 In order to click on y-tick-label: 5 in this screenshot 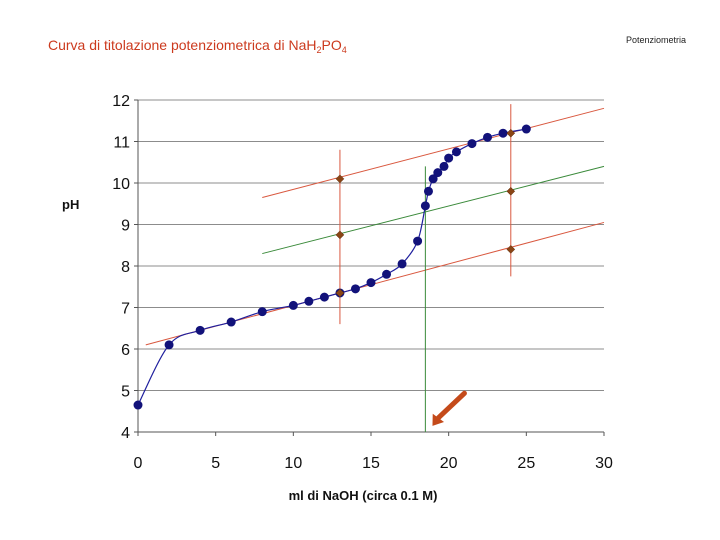, I will do `click(125, 392)`.